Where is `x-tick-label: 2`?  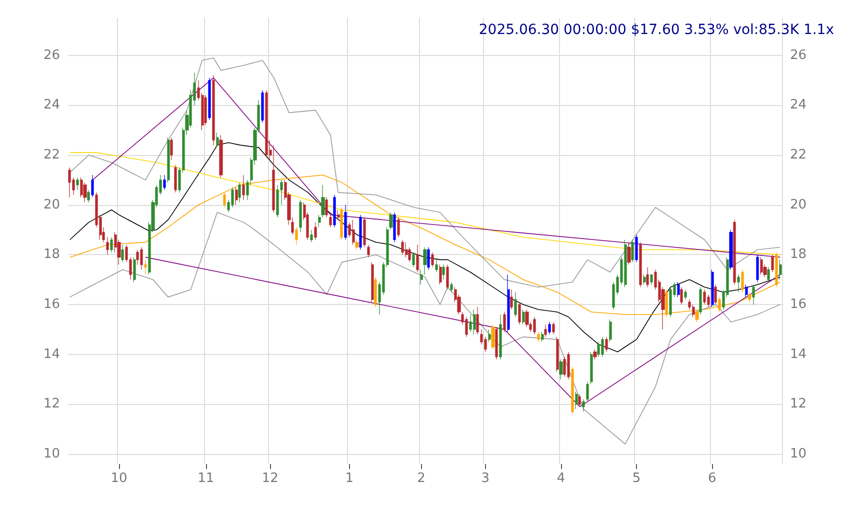 x-tick-label: 2 is located at coordinates (421, 478).